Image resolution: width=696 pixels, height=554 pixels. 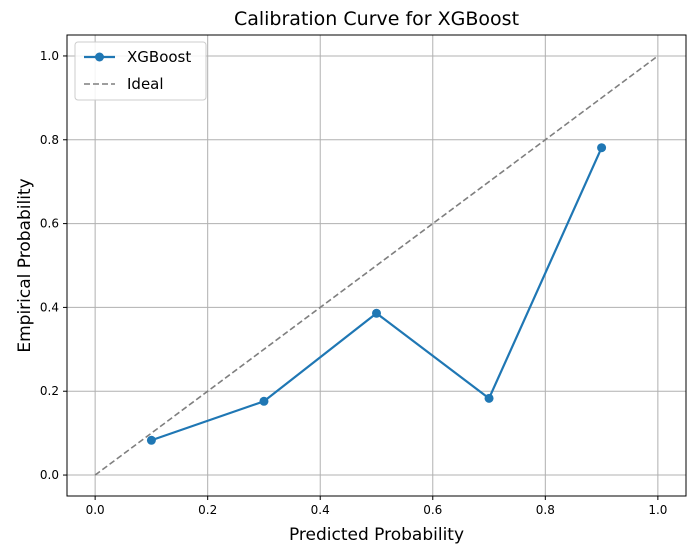 What do you see at coordinates (49, 224) in the screenshot?
I see `y-tick-label: 0.6` at bounding box center [49, 224].